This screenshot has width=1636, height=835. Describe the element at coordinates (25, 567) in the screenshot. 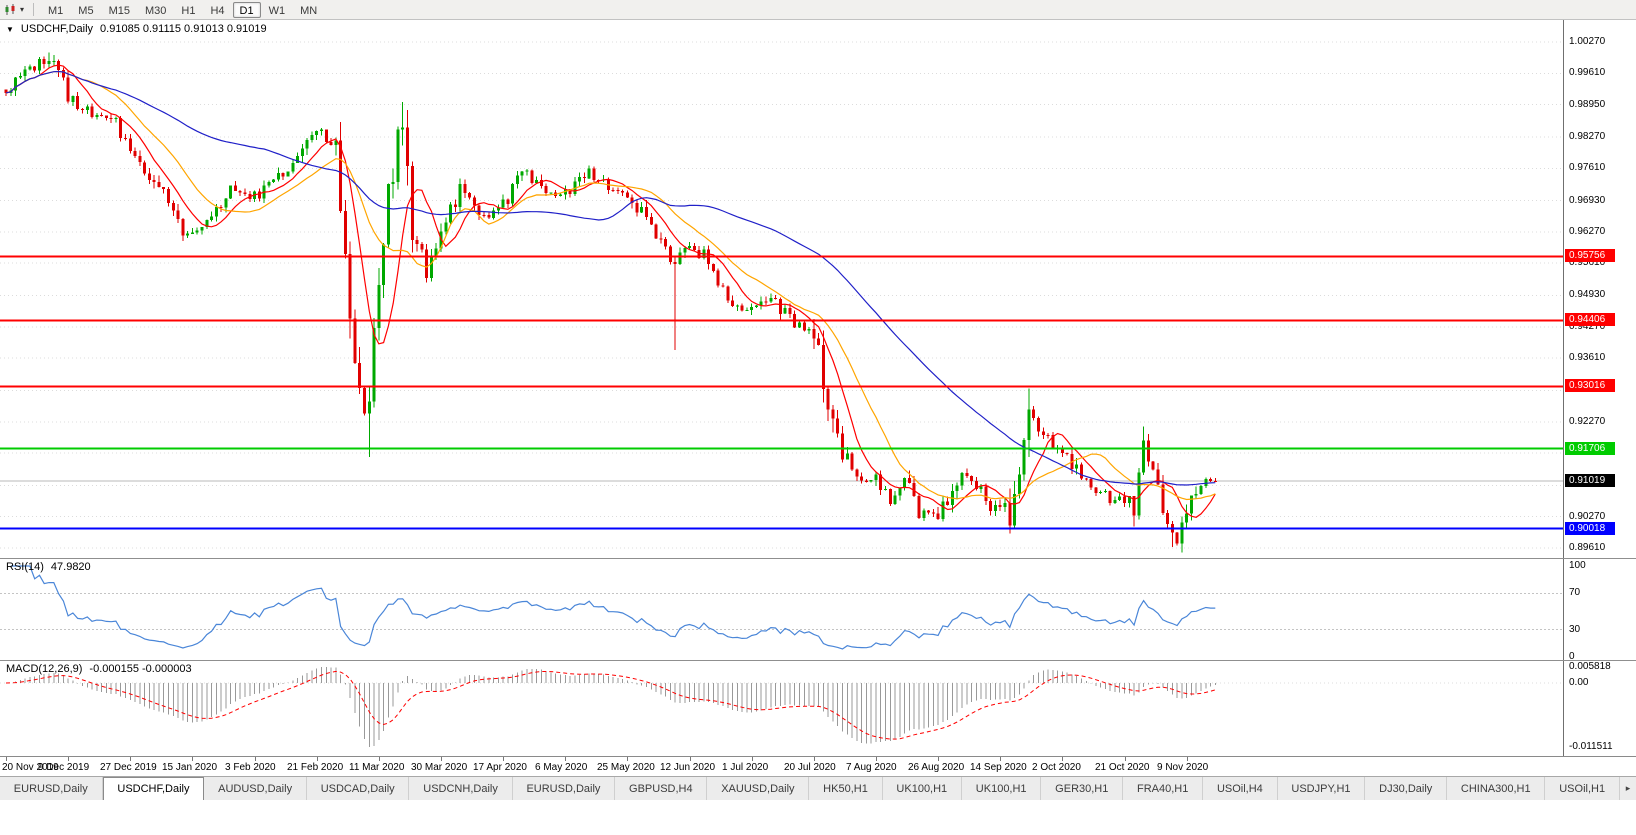

I see `rsi-title: RSI(14)` at that location.